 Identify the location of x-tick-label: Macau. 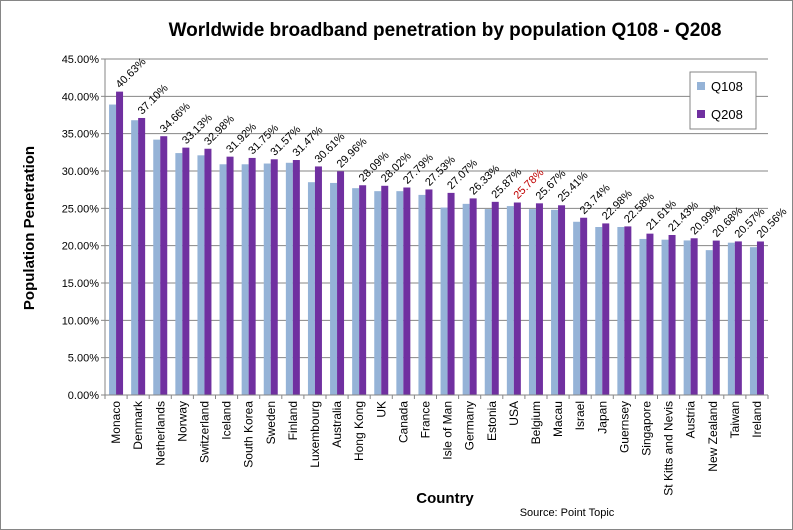
(558, 419).